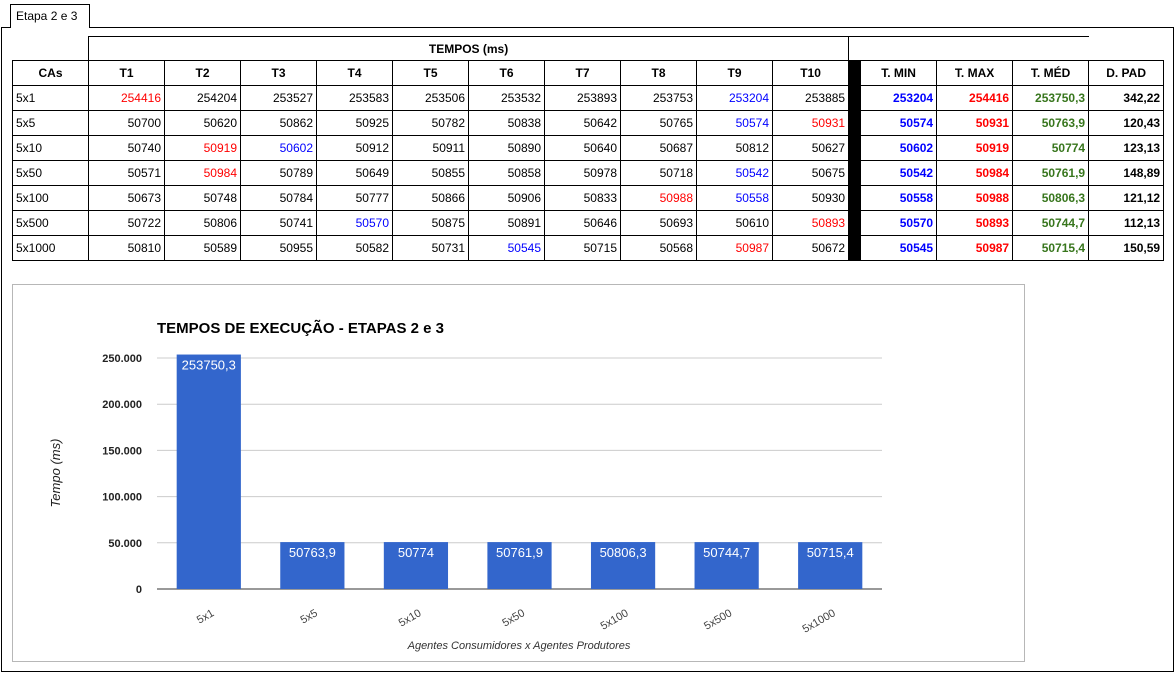  I want to click on time-cell: 50855, so click(430, 173).